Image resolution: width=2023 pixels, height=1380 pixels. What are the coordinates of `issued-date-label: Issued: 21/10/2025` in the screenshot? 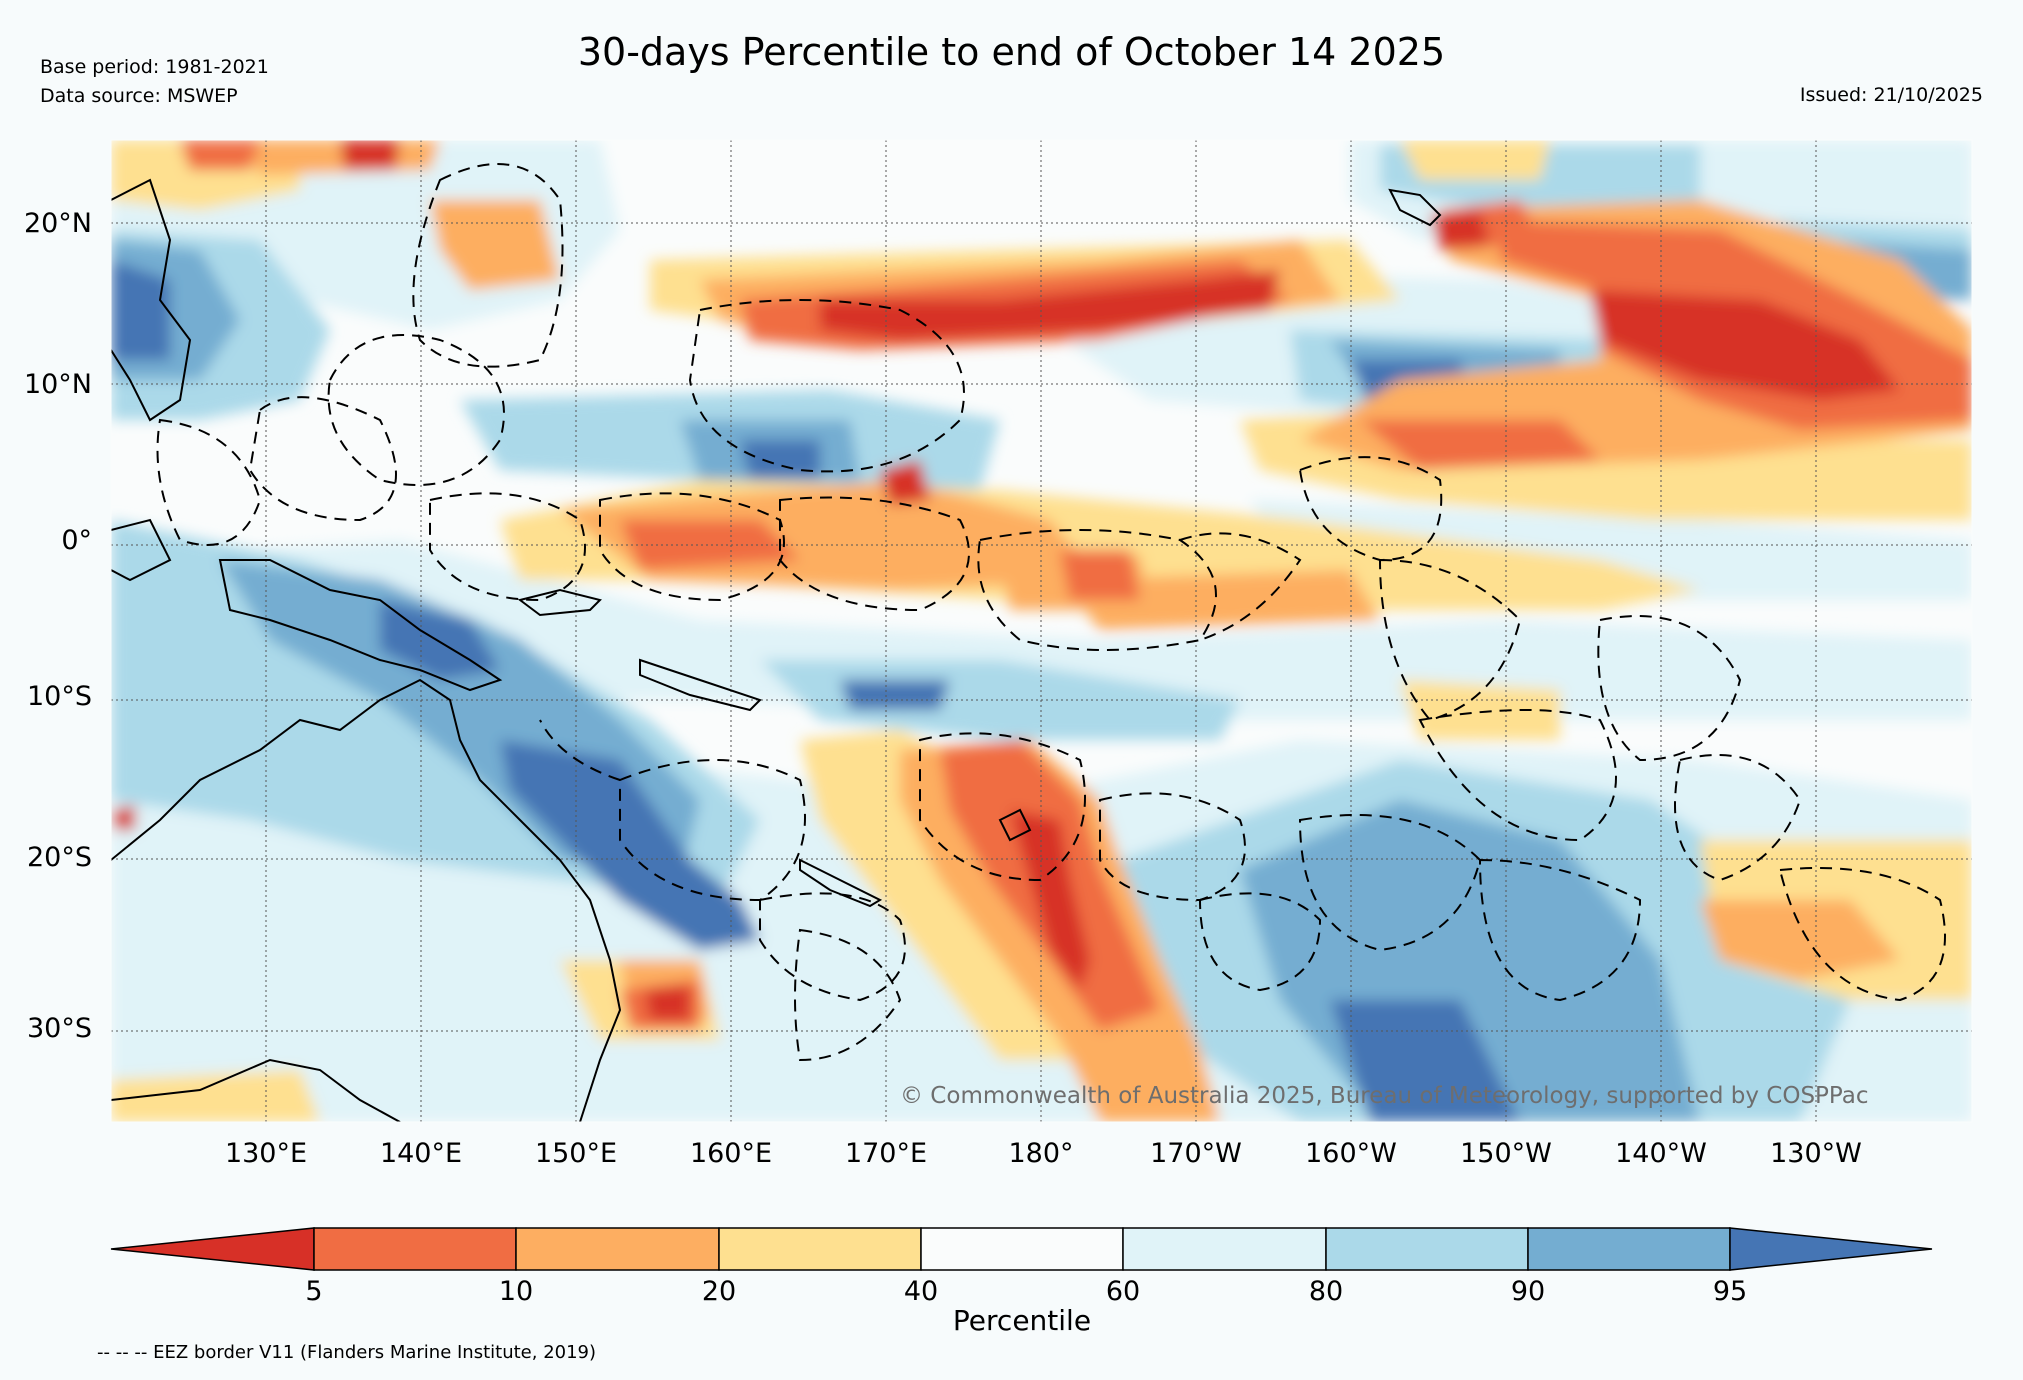 It's located at (1891, 95).